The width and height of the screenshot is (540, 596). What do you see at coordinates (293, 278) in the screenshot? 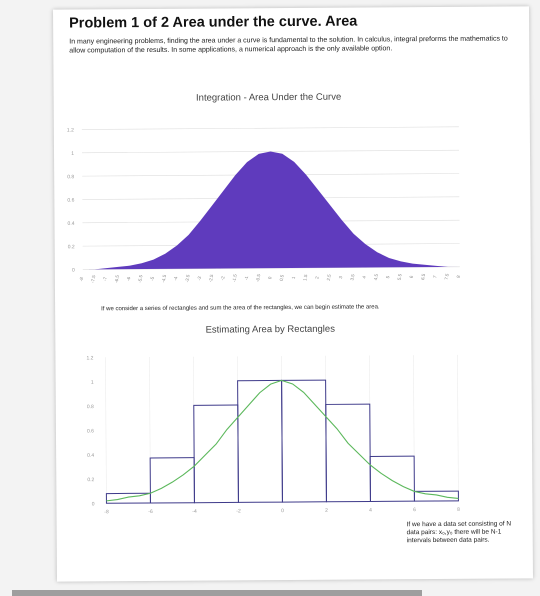
I see `chart1-xtick-label: 1` at bounding box center [293, 278].